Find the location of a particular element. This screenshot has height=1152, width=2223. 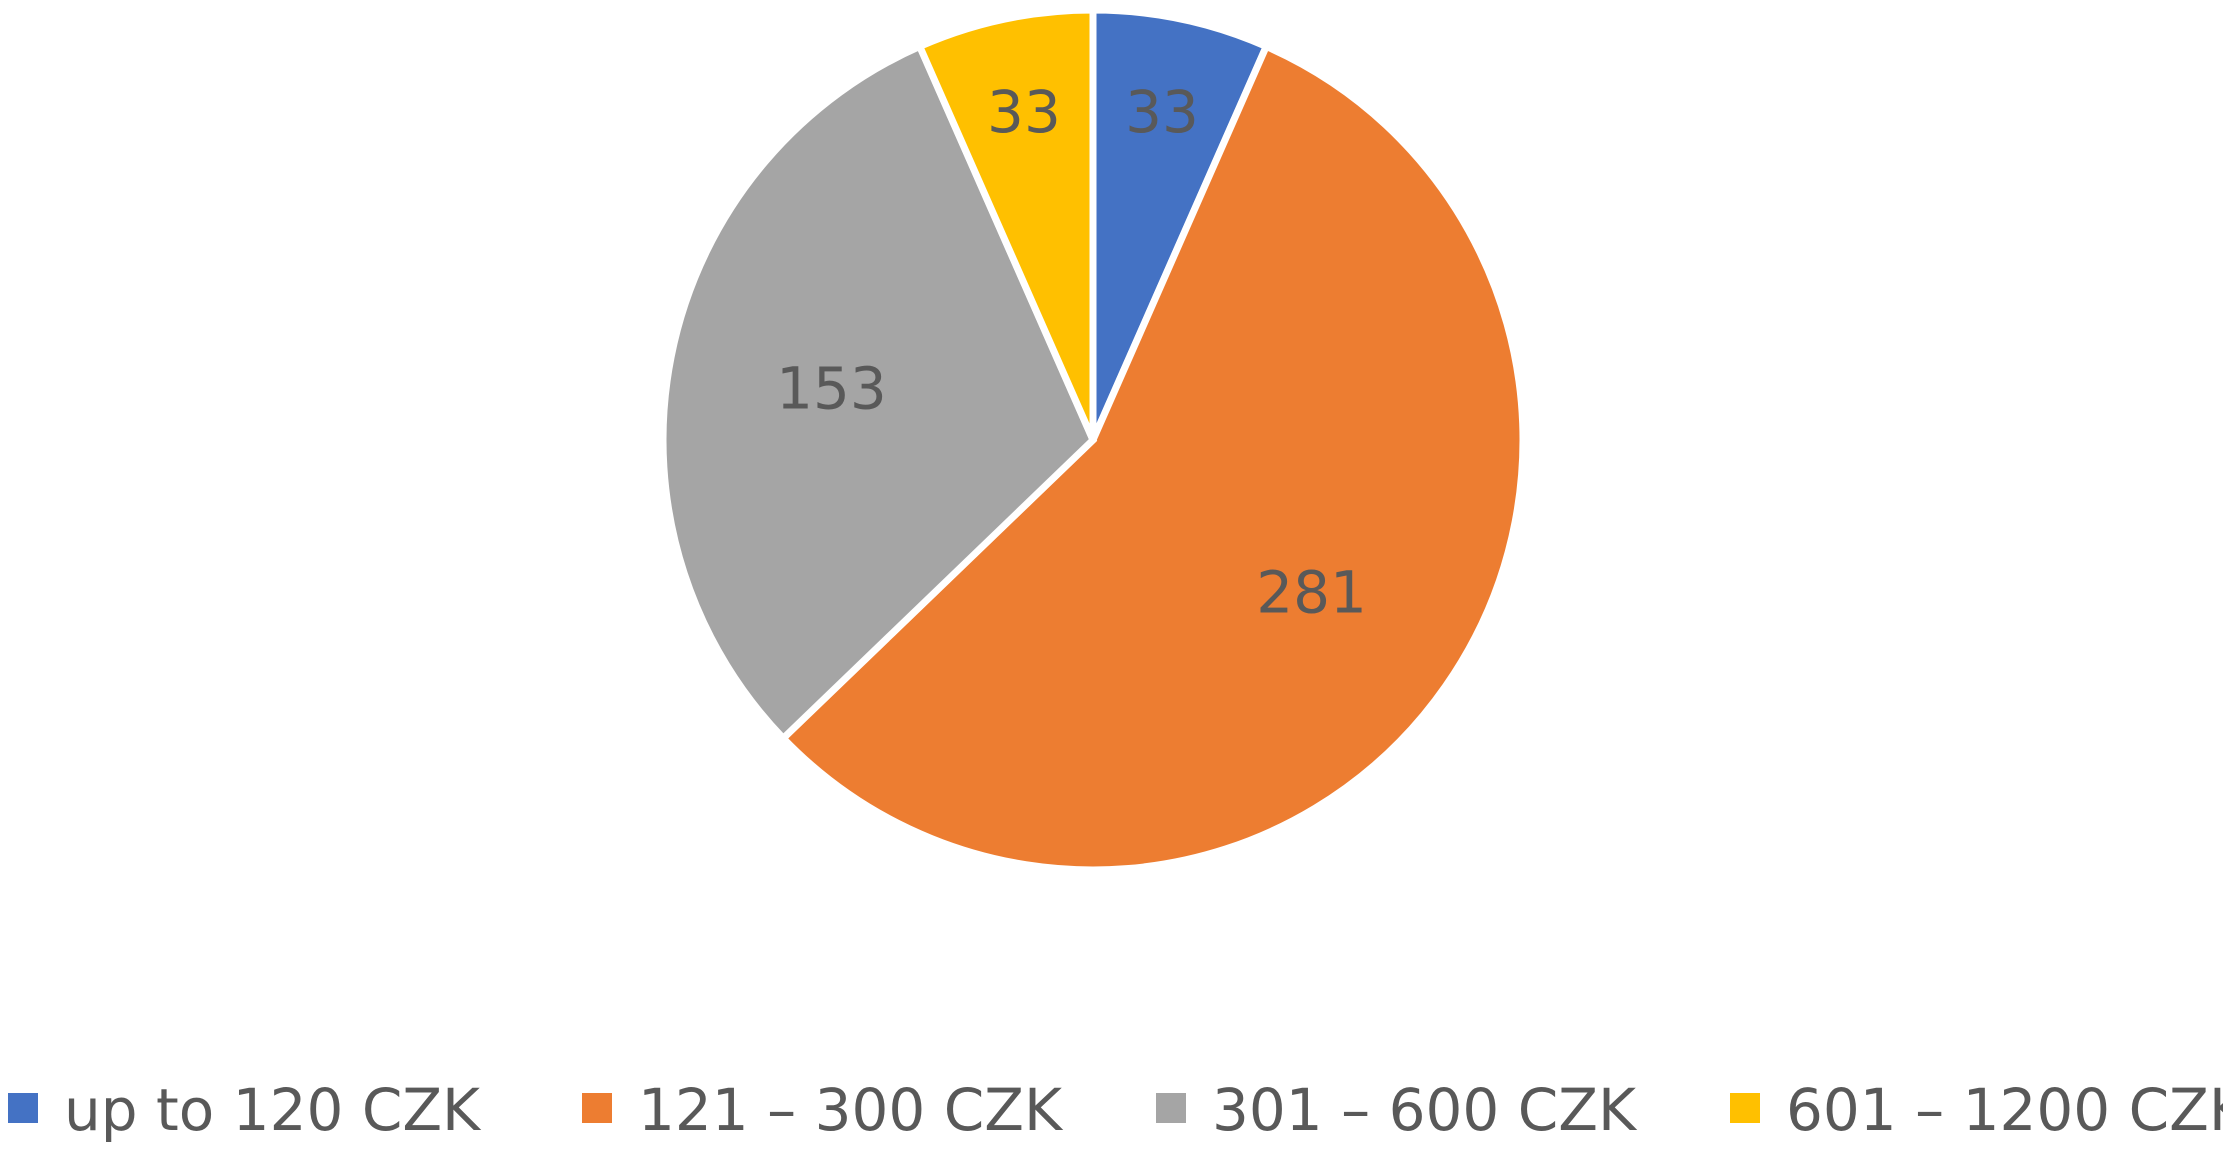

legend-entry-301-600-czk: 301 – 600 CZK is located at coordinates (1397, 1110).